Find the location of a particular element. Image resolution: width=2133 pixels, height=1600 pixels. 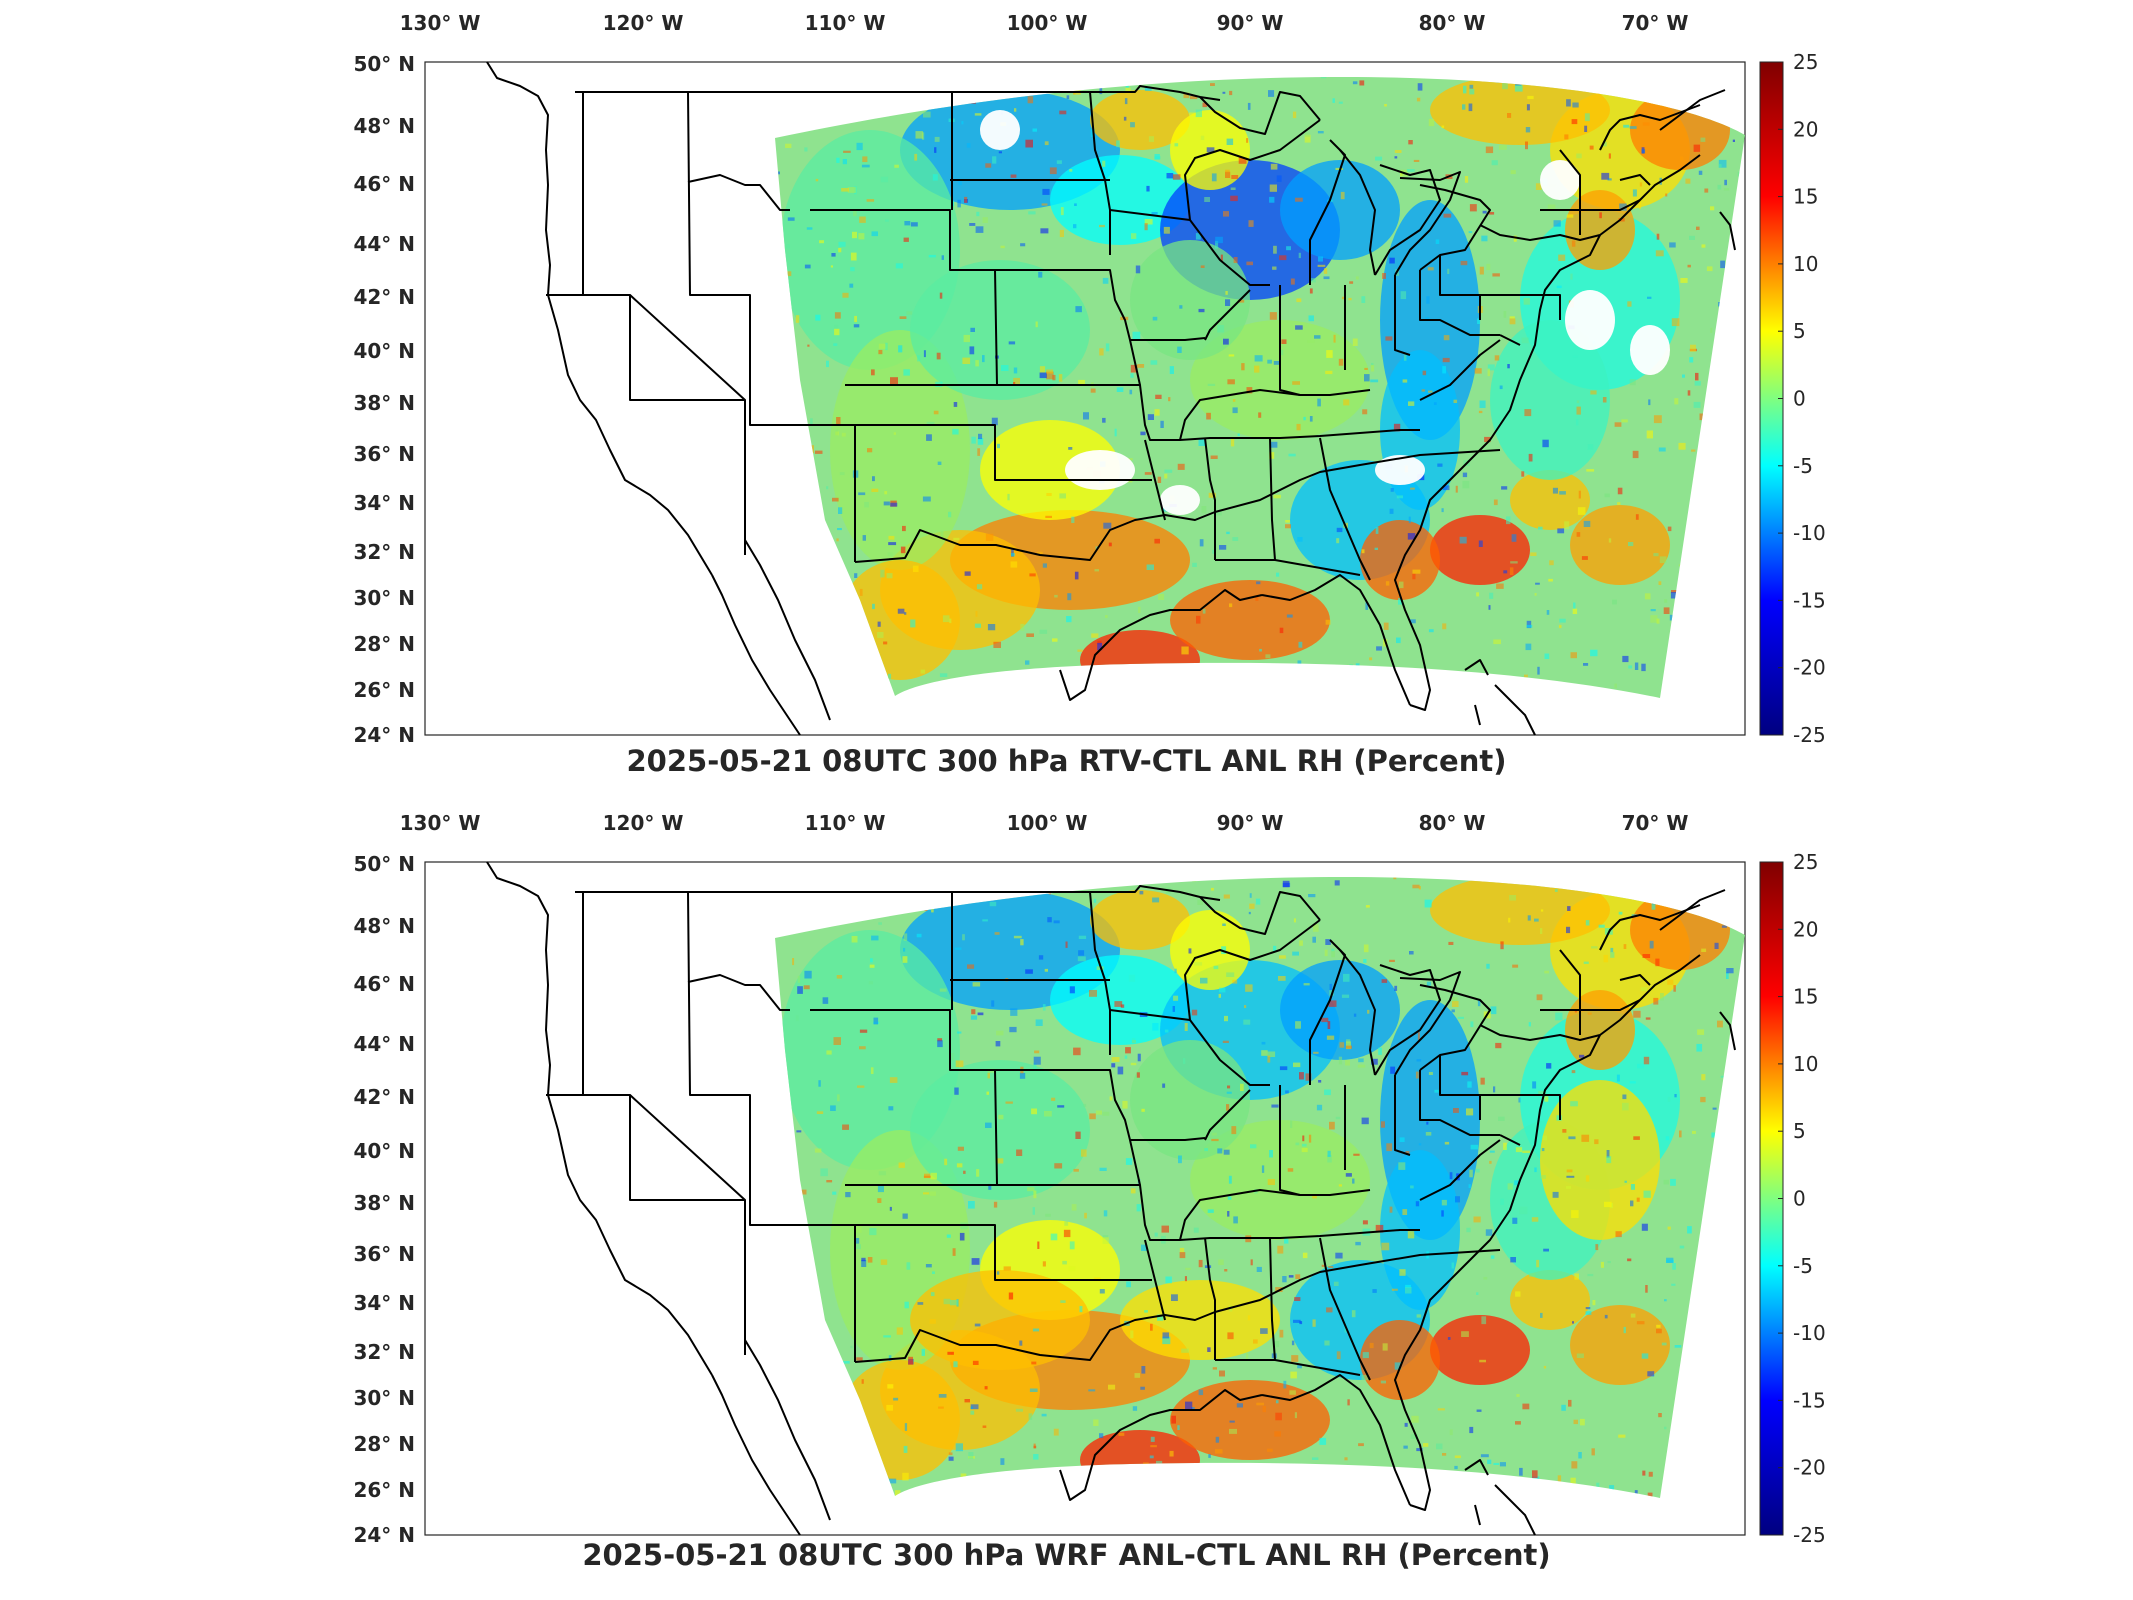

rh-anomaly-patch is located at coordinates (1190, 1100).